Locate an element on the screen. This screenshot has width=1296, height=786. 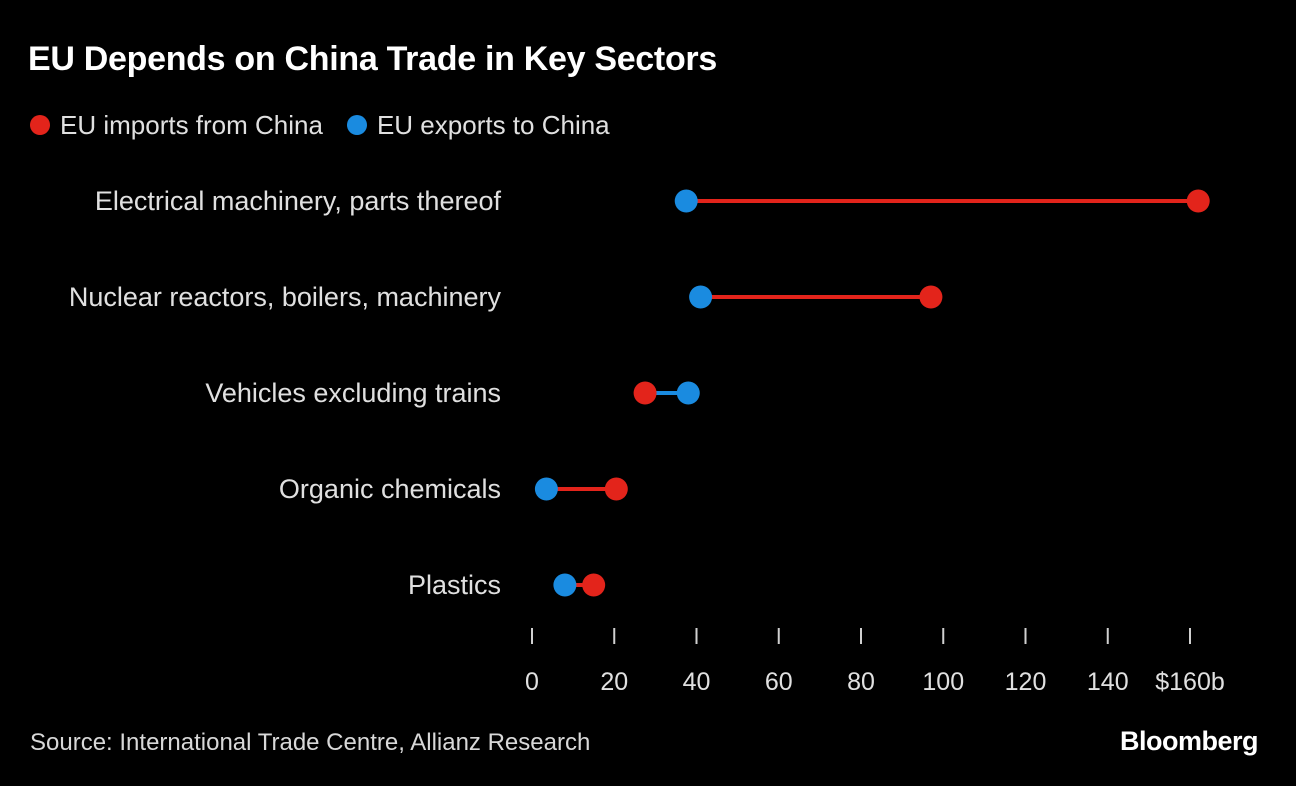
import-dot-vehicles-excluding-trains is located at coordinates (645, 393).